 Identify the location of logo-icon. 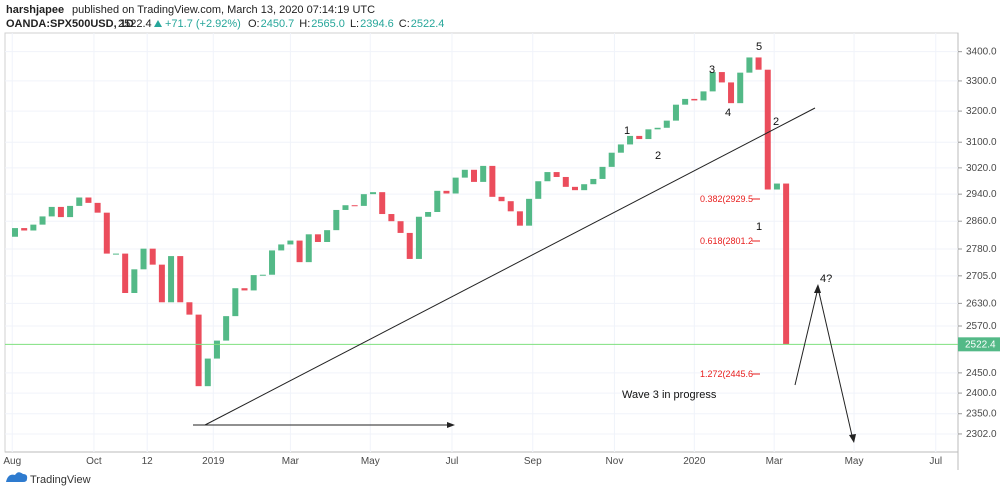
(17, 477).